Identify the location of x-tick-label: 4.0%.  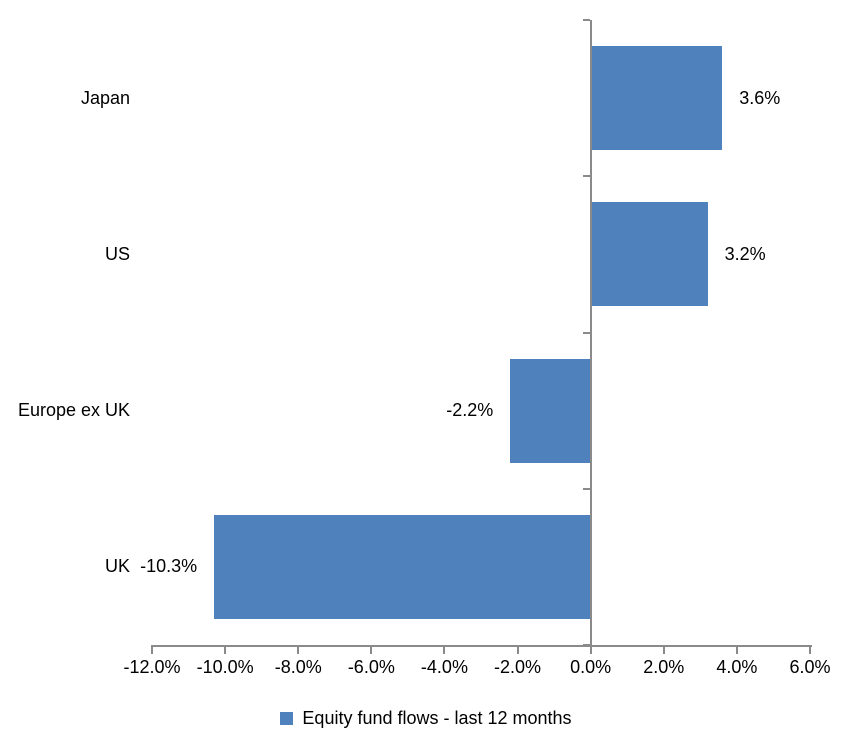
(737, 667).